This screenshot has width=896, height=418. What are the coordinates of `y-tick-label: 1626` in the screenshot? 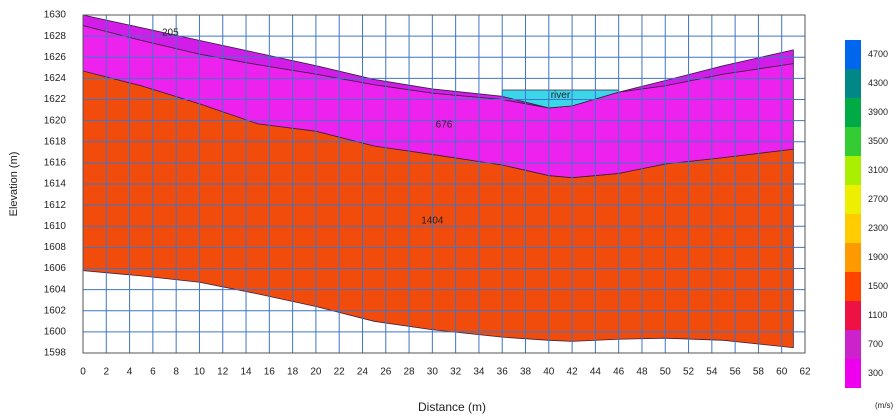 It's located at (55, 57).